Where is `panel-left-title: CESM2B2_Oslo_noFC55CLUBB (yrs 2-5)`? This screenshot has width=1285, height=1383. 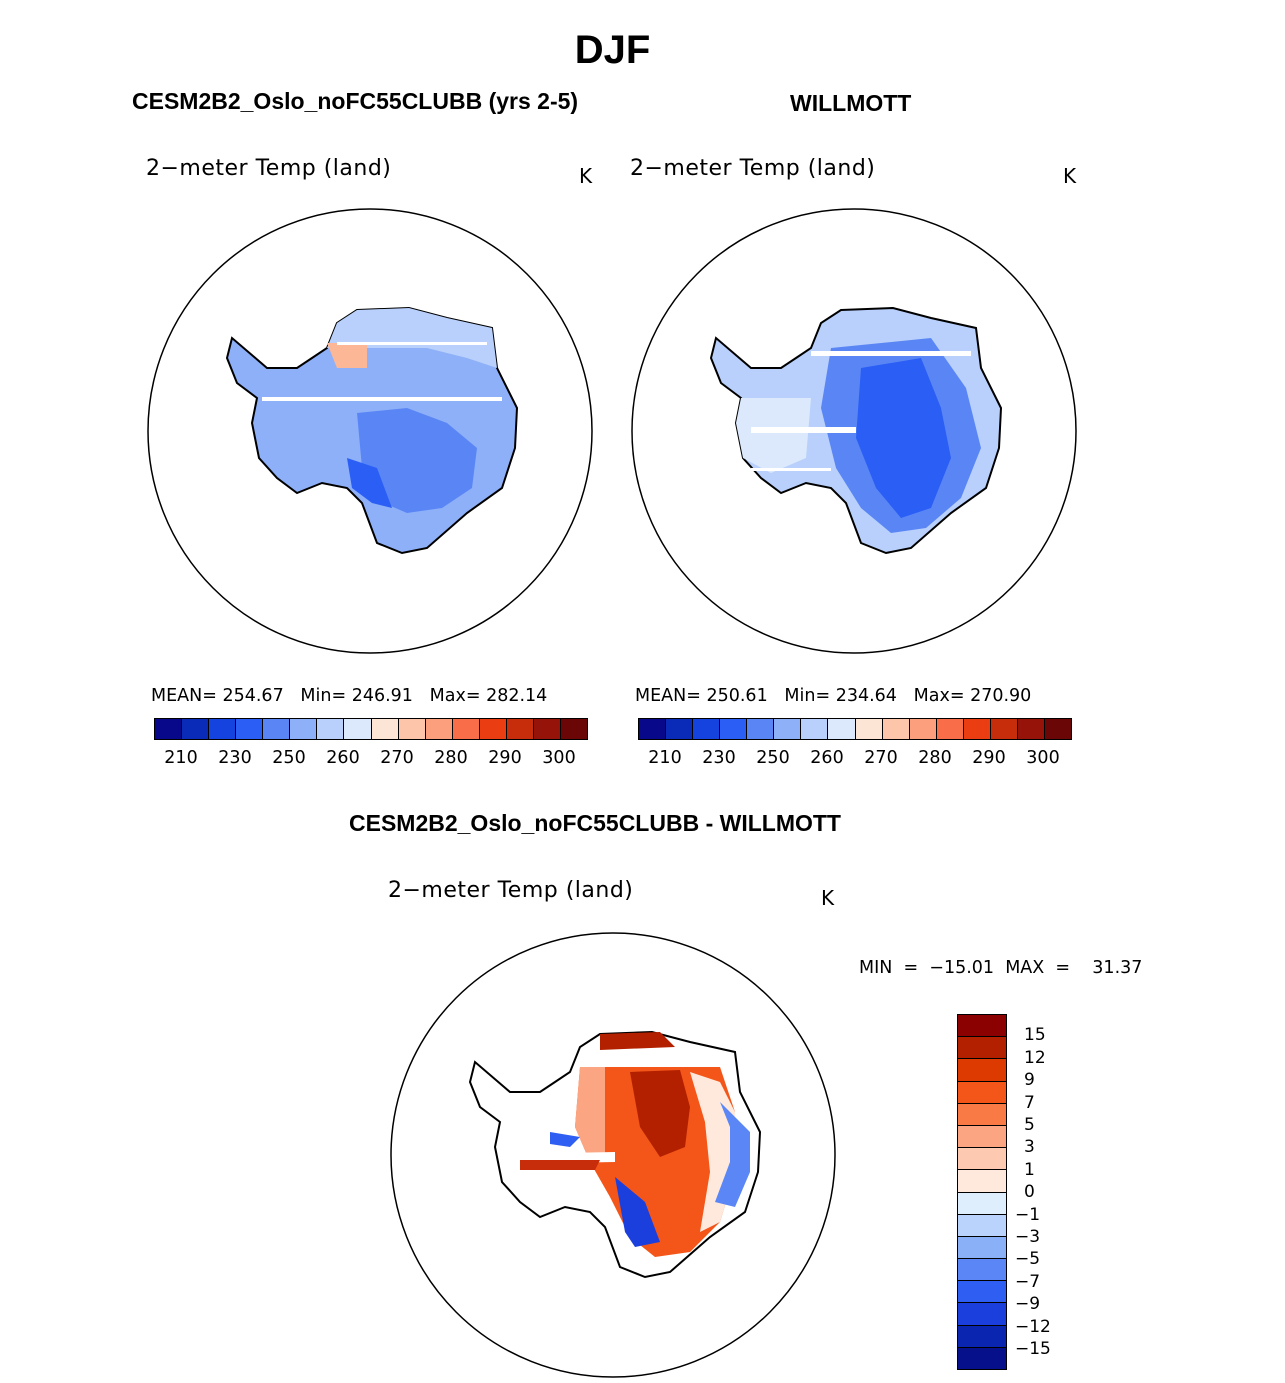
panel-left-title: CESM2B2_Oslo_noFC55CLUBB (yrs 2-5) is located at coordinates (355, 101).